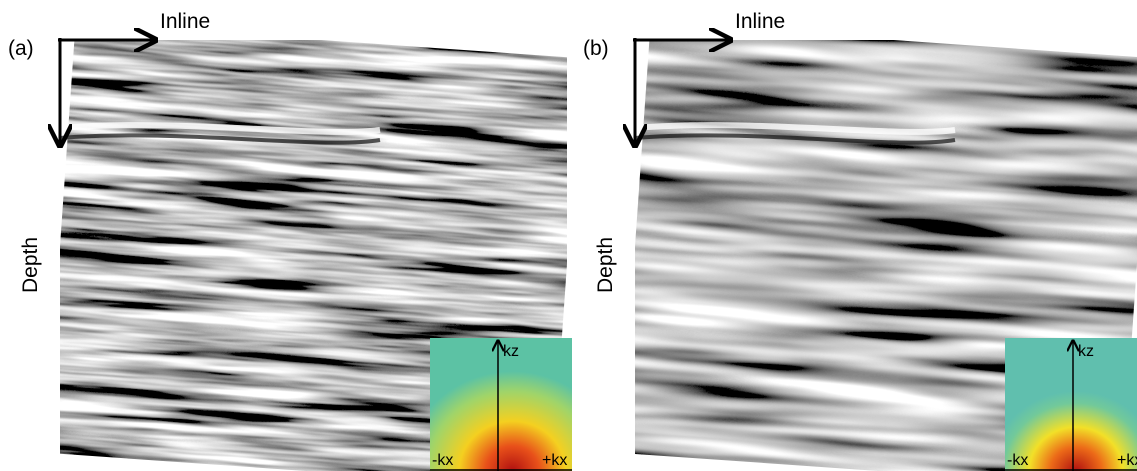 This screenshot has width=1137, height=471. I want to click on panel-label: (b), so click(596, 48).